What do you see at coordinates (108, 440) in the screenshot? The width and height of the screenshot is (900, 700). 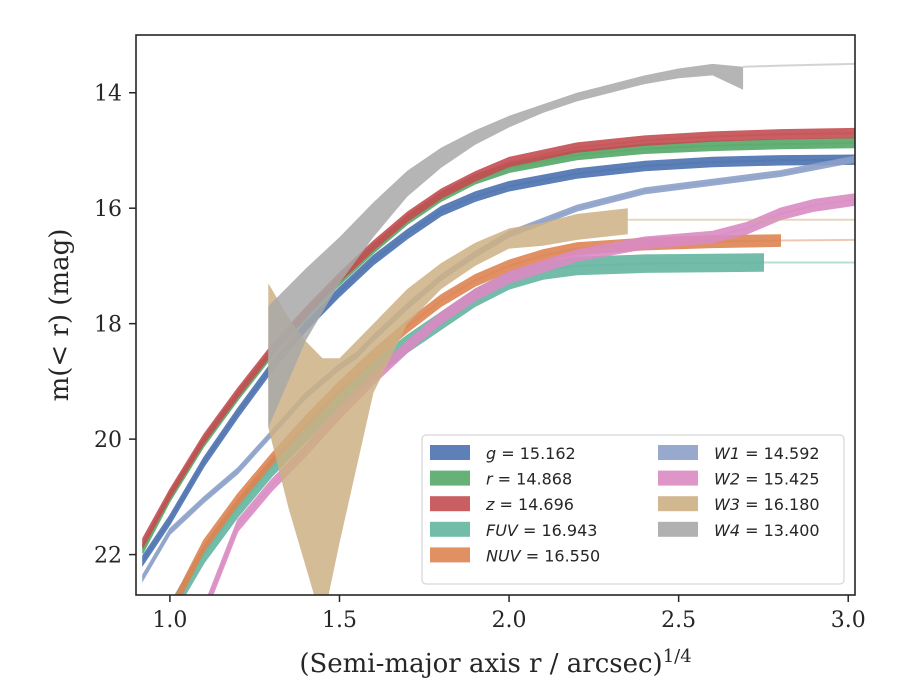 I see `y-tick-label: 20` at bounding box center [108, 440].